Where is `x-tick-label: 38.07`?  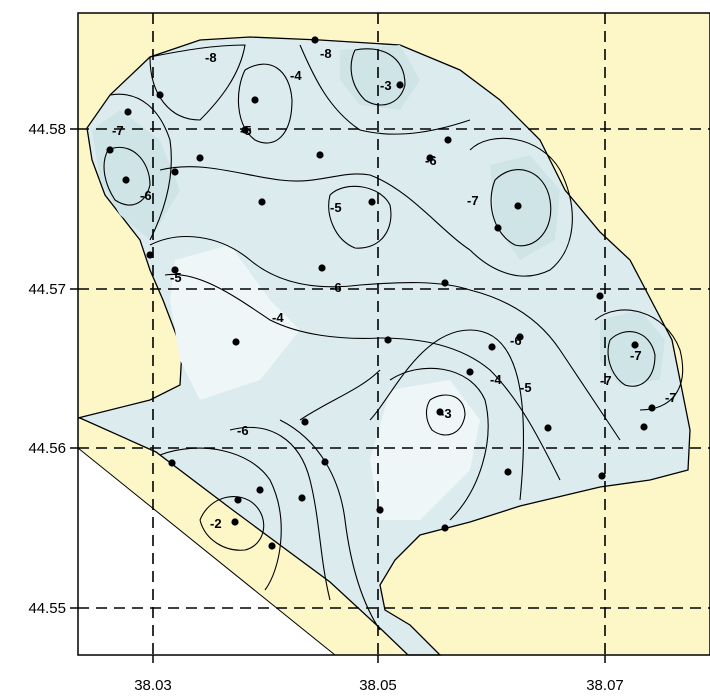
x-tick-label: 38.07 is located at coordinates (605, 685).